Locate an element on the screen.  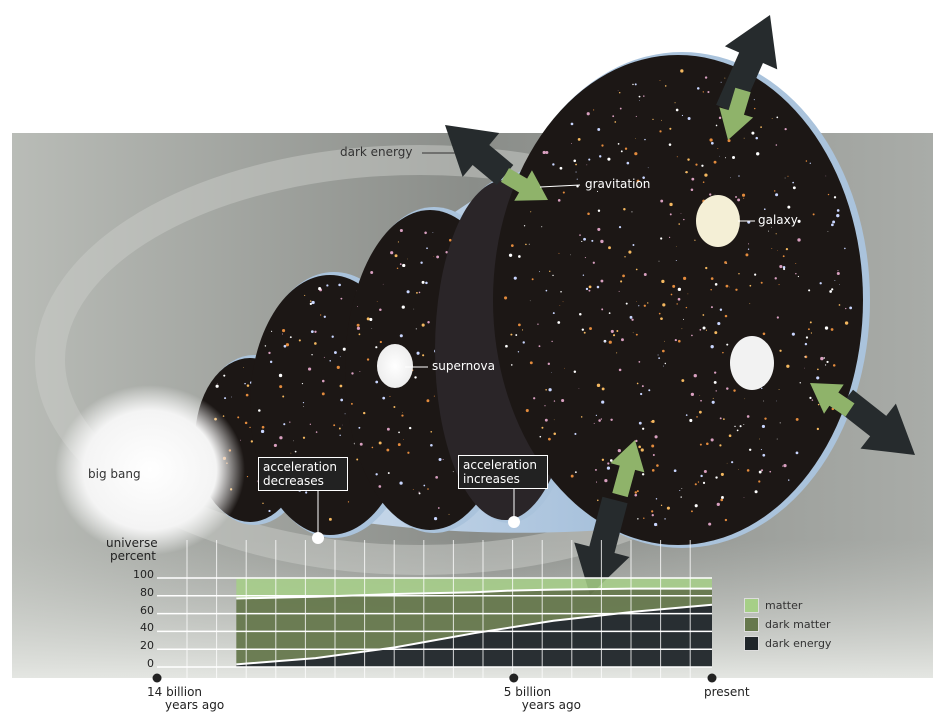
boundary-line is located at coordinates (474, 634).